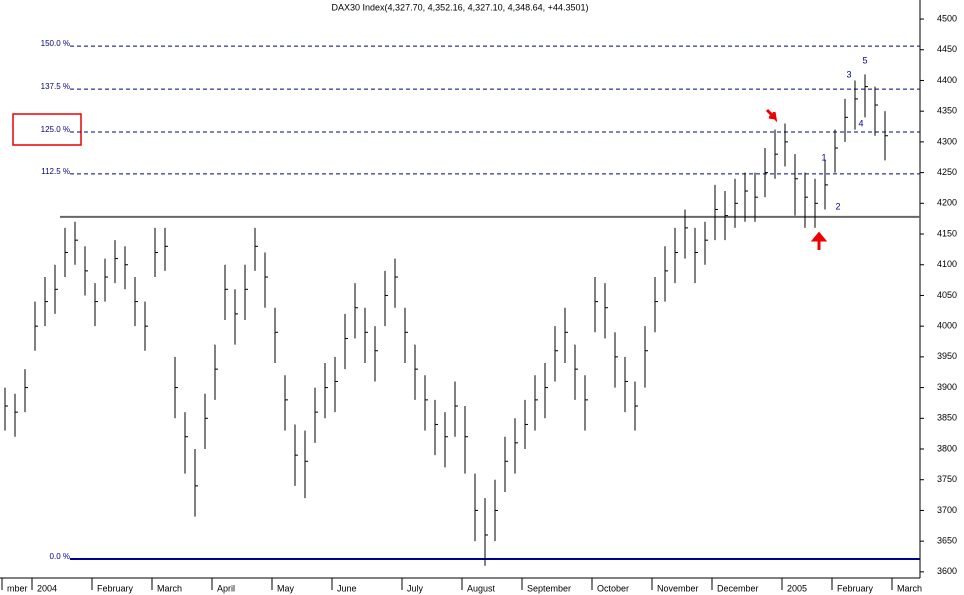  Describe the element at coordinates (613, 588) in the screenshot. I see `x-tick-label: October` at that location.